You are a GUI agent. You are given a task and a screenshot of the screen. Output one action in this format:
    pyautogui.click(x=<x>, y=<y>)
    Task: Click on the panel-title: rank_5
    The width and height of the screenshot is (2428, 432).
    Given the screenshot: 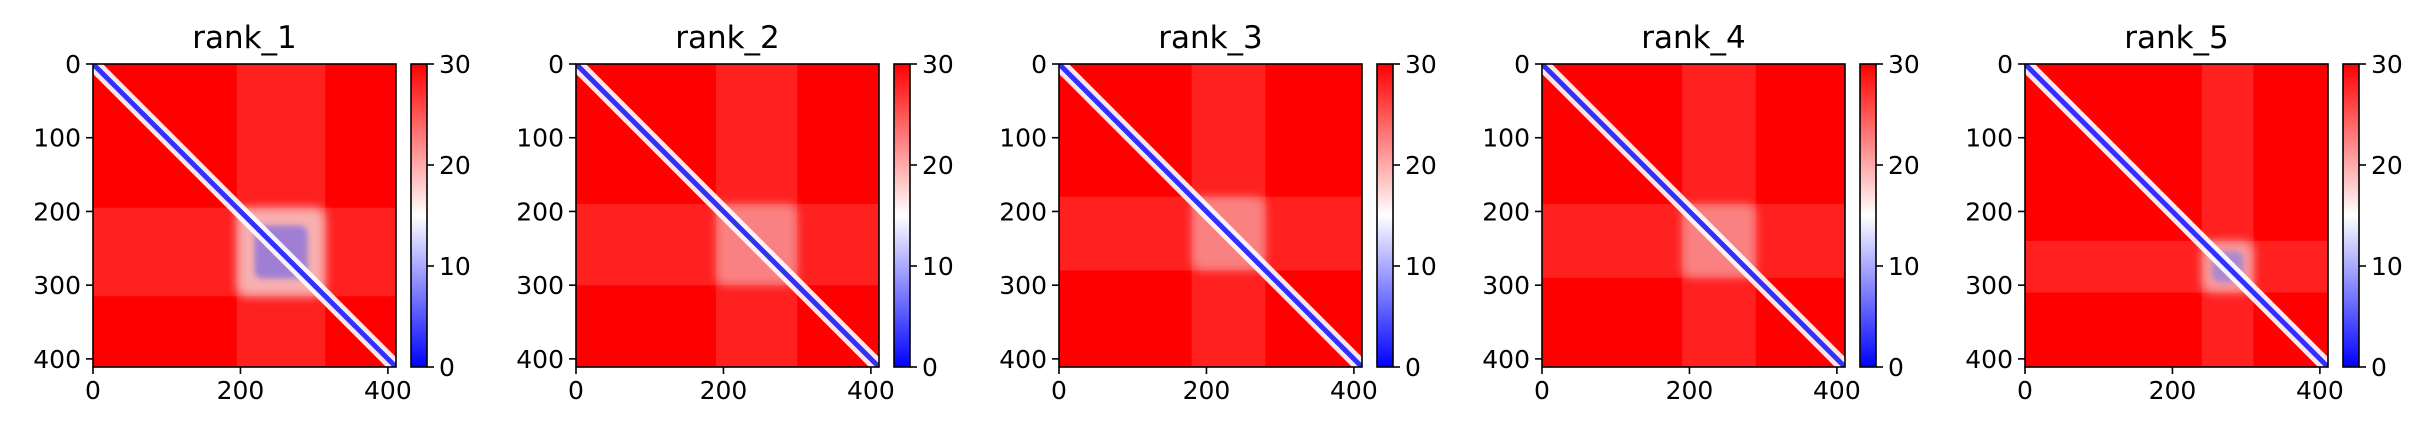 What is the action you would take?
    pyautogui.click(x=2176, y=38)
    